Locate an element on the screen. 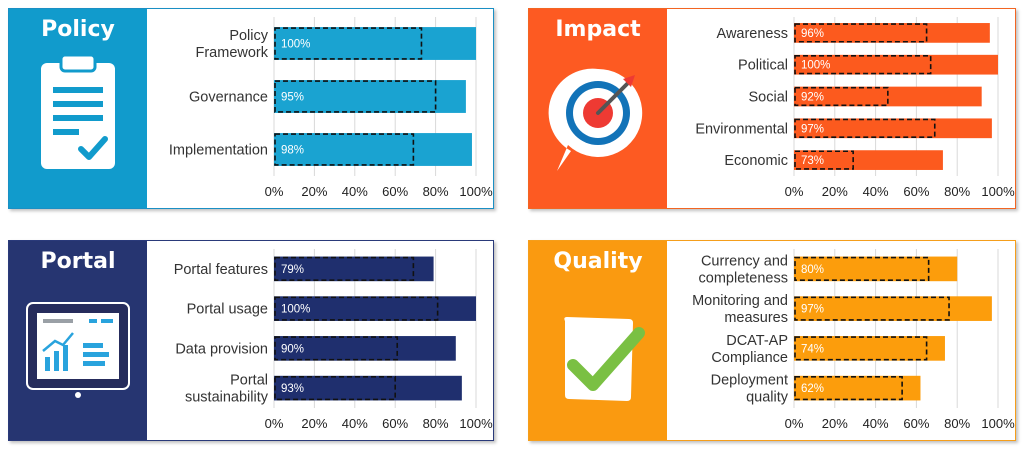 The width and height of the screenshot is (1024, 450). bar-value-label: 73% is located at coordinates (812, 161).